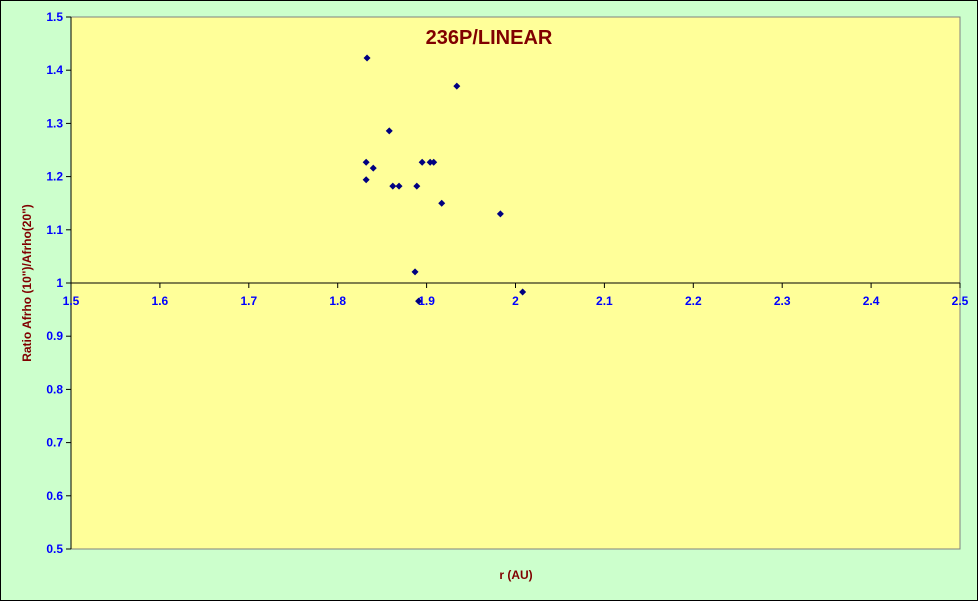 The image size is (978, 601). What do you see at coordinates (54, 123) in the screenshot?
I see `y-tick-label: 1.3` at bounding box center [54, 123].